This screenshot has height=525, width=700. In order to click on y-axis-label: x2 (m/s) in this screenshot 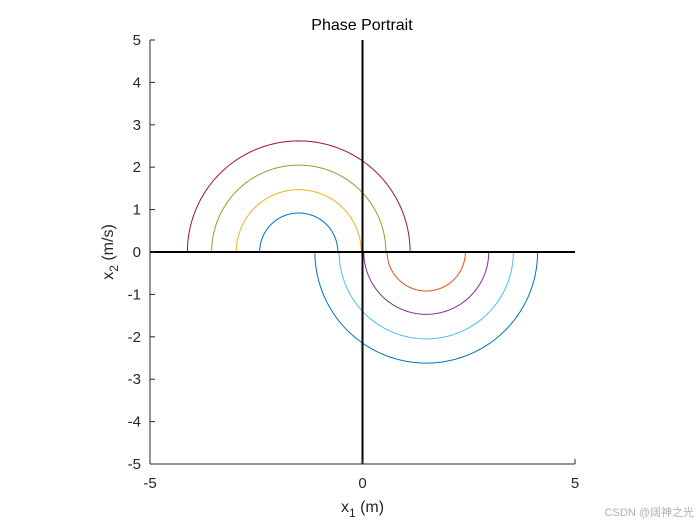, I will do `click(110, 252)`.